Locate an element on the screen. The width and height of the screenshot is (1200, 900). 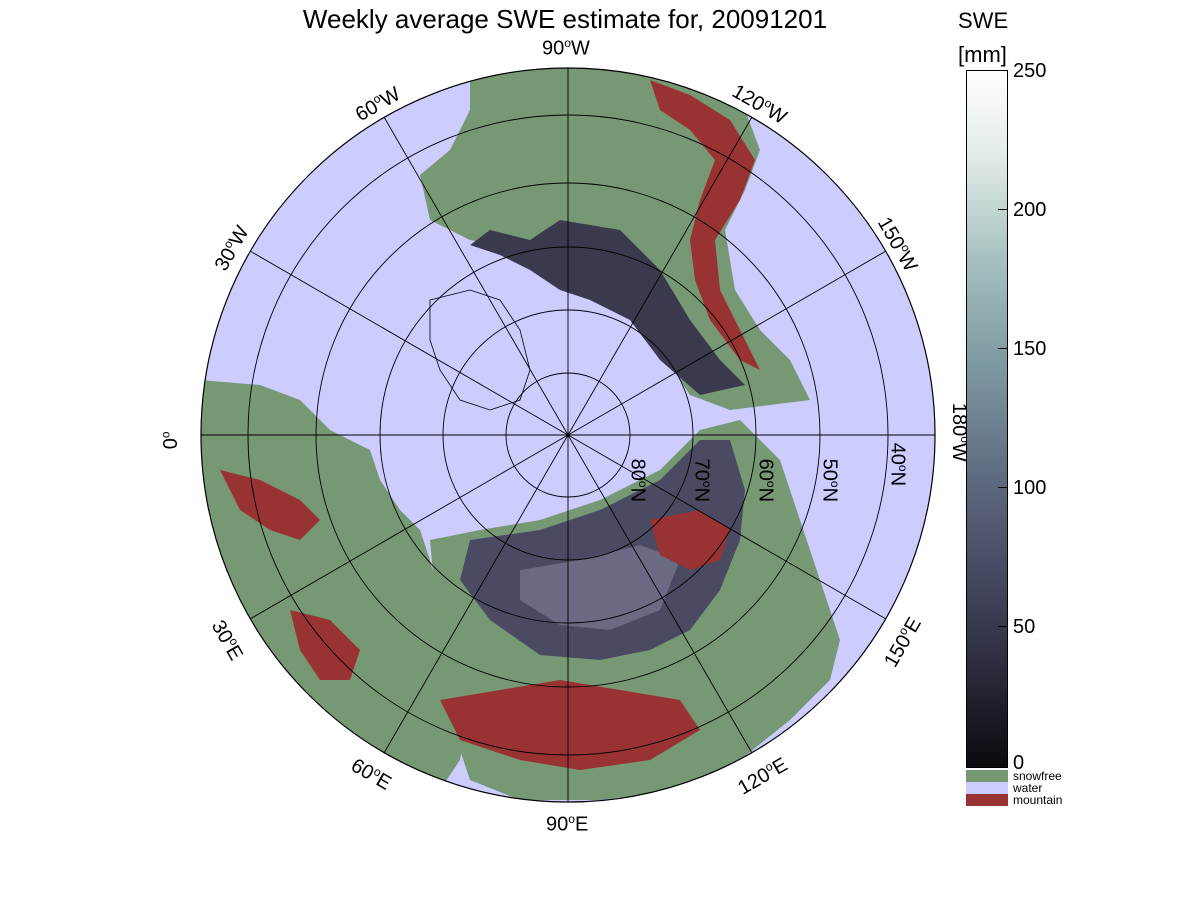
lat-label-70: 70oN is located at coordinates (702, 480).